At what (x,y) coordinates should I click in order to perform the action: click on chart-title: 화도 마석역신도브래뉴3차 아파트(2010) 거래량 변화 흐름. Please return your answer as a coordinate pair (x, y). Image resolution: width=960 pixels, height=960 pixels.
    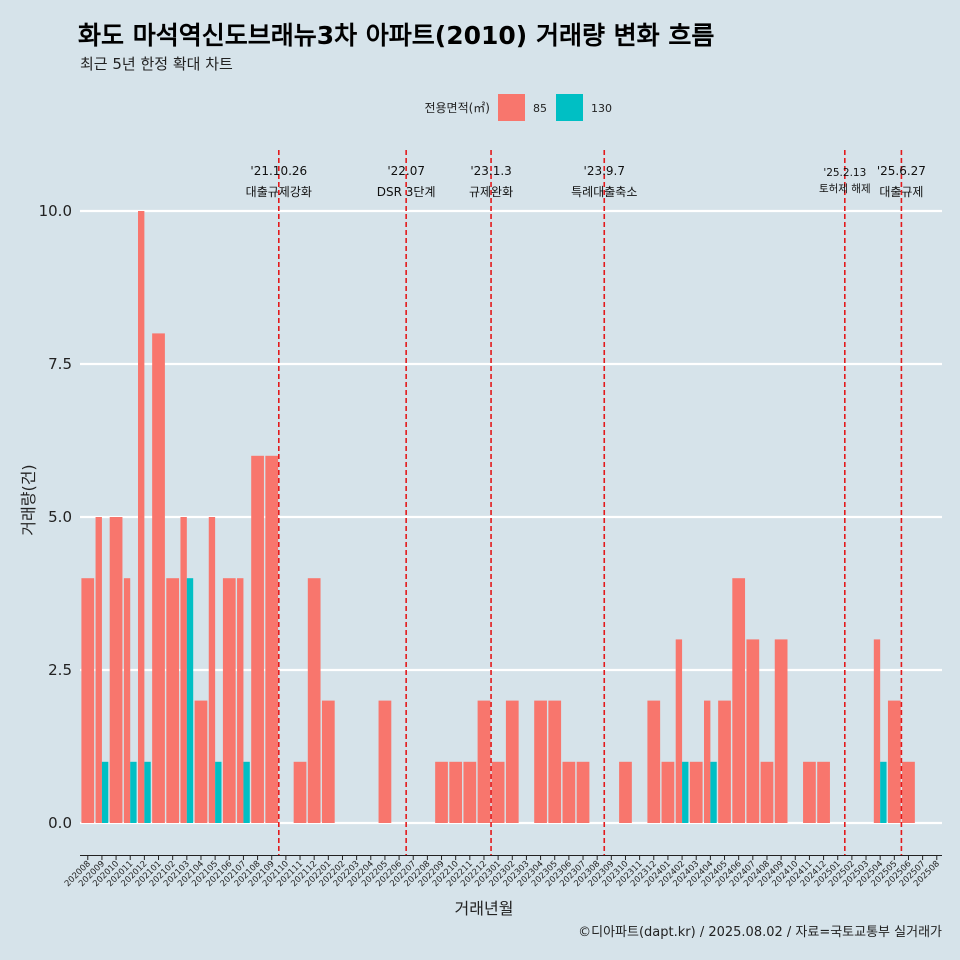
    Looking at the image, I should click on (396, 35).